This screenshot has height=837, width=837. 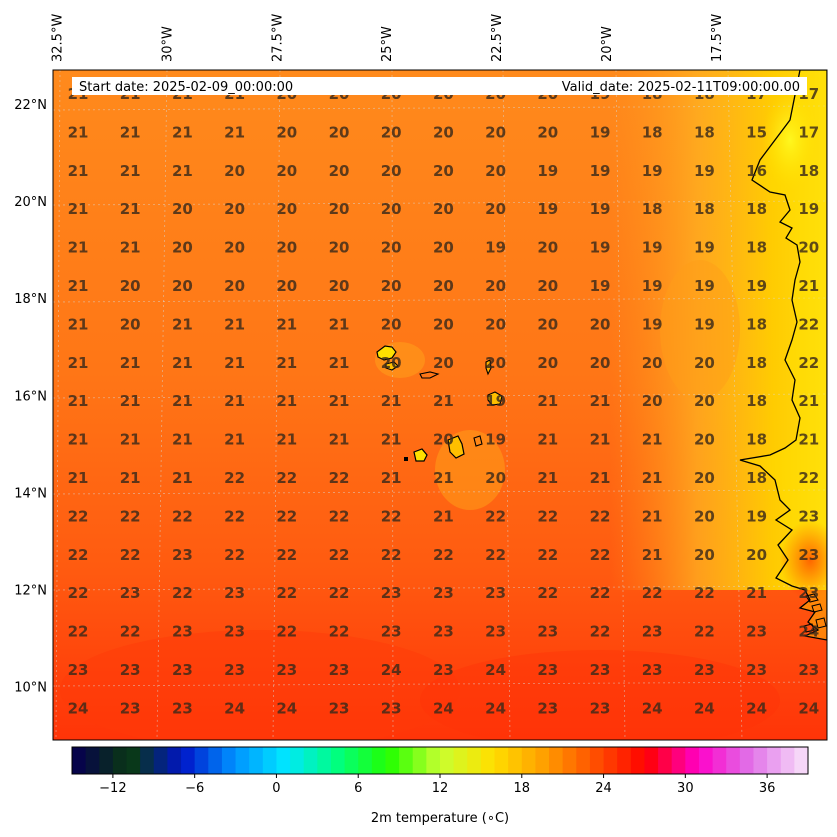 What do you see at coordinates (522, 788) in the screenshot?
I see `colorbar-tick-label: 18` at bounding box center [522, 788].